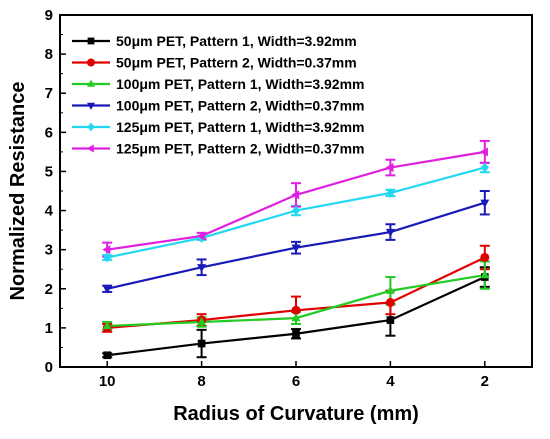 Image resolution: width=550 pixels, height=439 pixels. Describe the element at coordinates (240, 127) in the screenshot. I see `legend-label: 125μm PET, Pattern 1, Width=3.92mm` at that location.